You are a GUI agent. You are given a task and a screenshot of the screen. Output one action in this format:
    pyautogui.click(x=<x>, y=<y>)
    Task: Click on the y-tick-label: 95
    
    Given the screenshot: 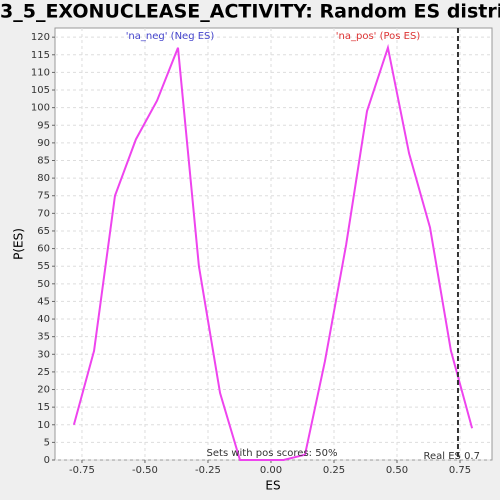 What is the action you would take?
    pyautogui.click(x=43, y=125)
    